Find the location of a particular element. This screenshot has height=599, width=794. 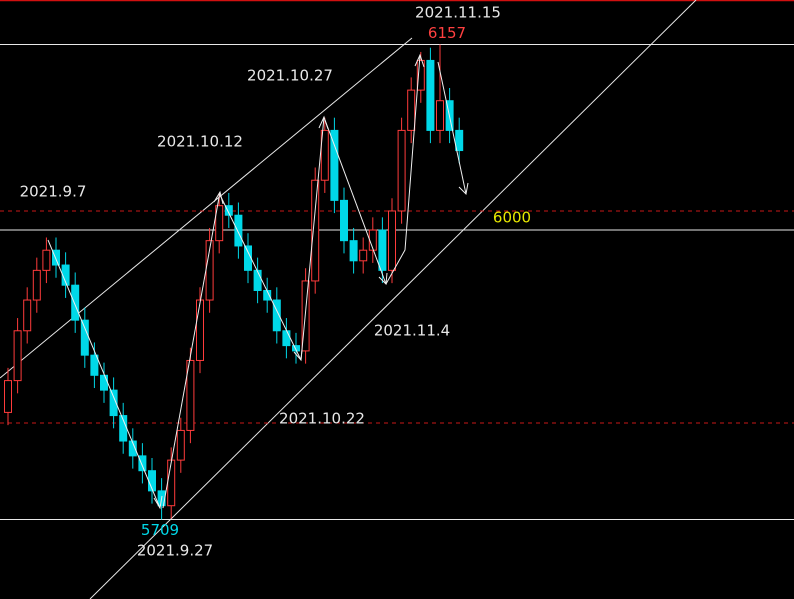

price-label: 6157 is located at coordinates (447, 33).